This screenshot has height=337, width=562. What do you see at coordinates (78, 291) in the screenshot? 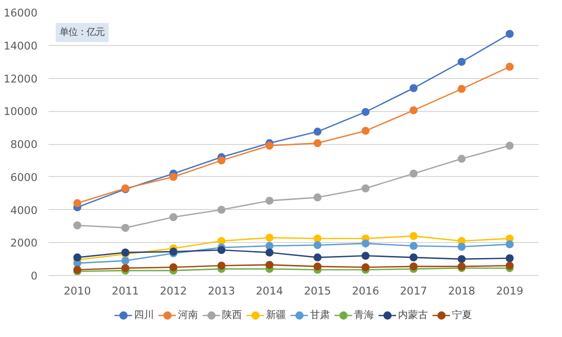
I see `x-tick-label: 2010` at bounding box center [78, 291].